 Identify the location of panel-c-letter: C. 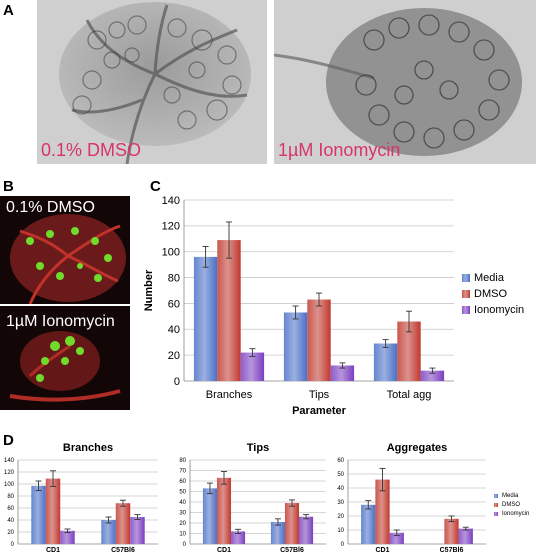
(155, 186).